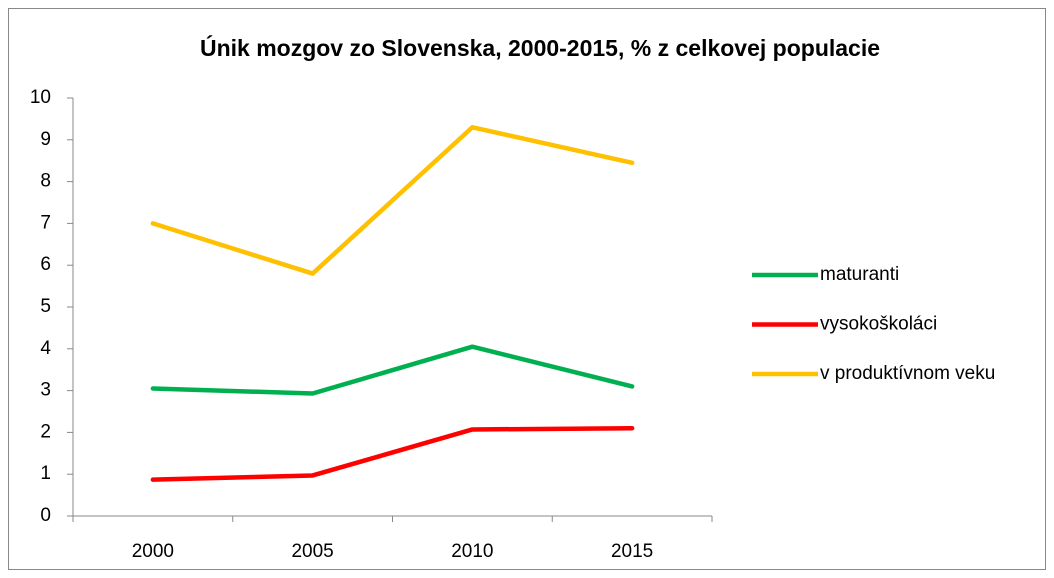 Image resolution: width=1054 pixels, height=578 pixels. What do you see at coordinates (153, 551) in the screenshot?
I see `x-tick-label: 2000` at bounding box center [153, 551].